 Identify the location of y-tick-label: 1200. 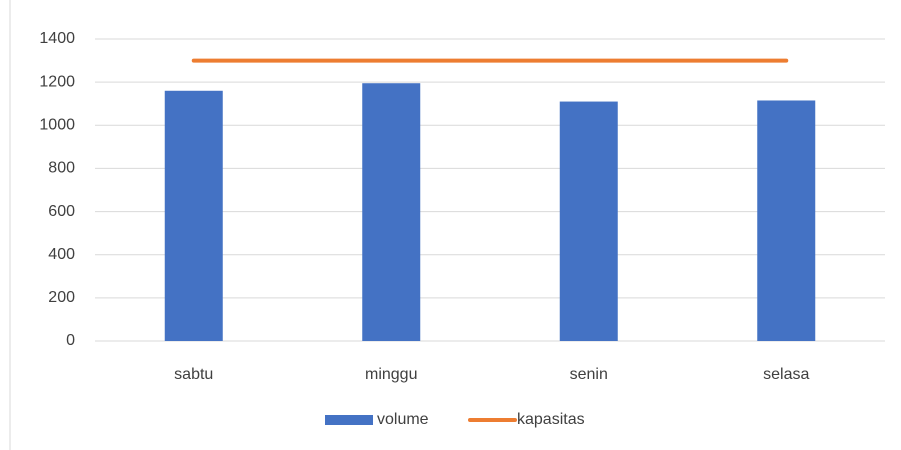
(57, 81).